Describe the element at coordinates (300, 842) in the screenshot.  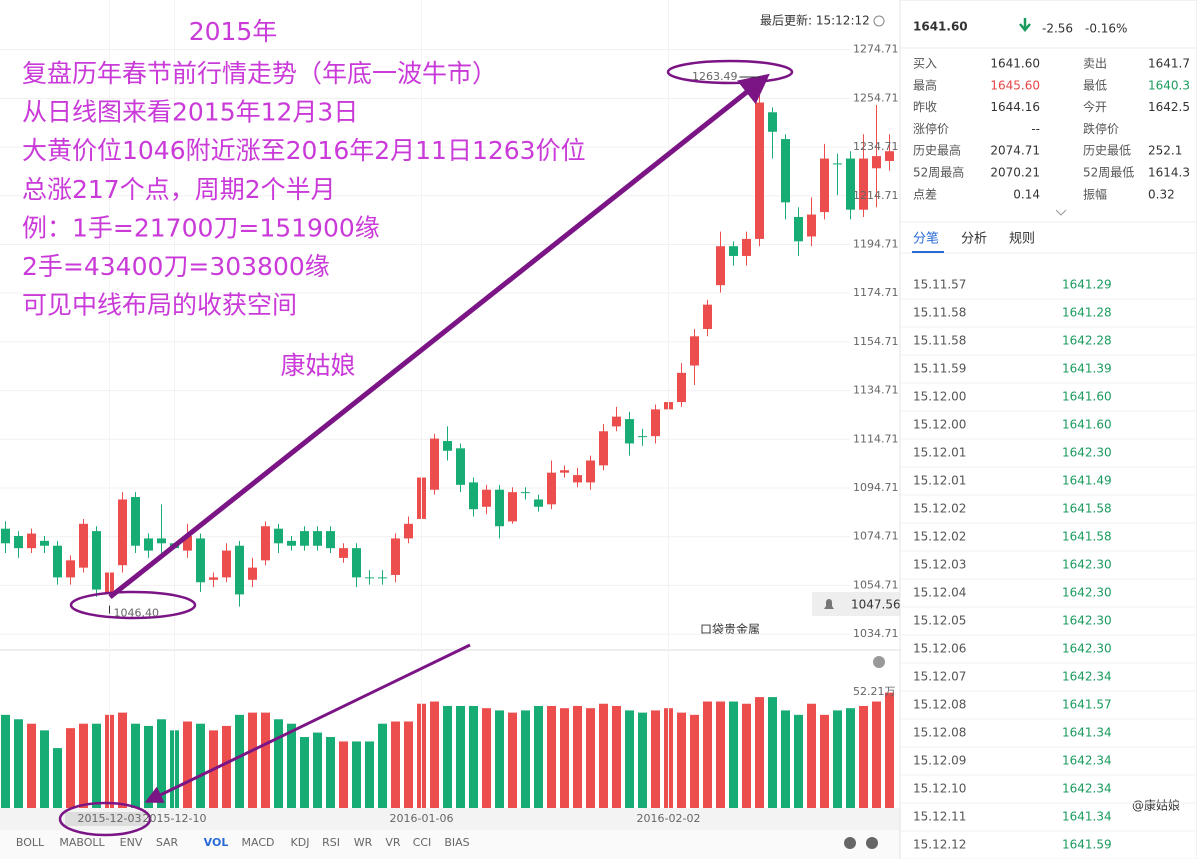
I see `indicator-tab: KDJ` at that location.